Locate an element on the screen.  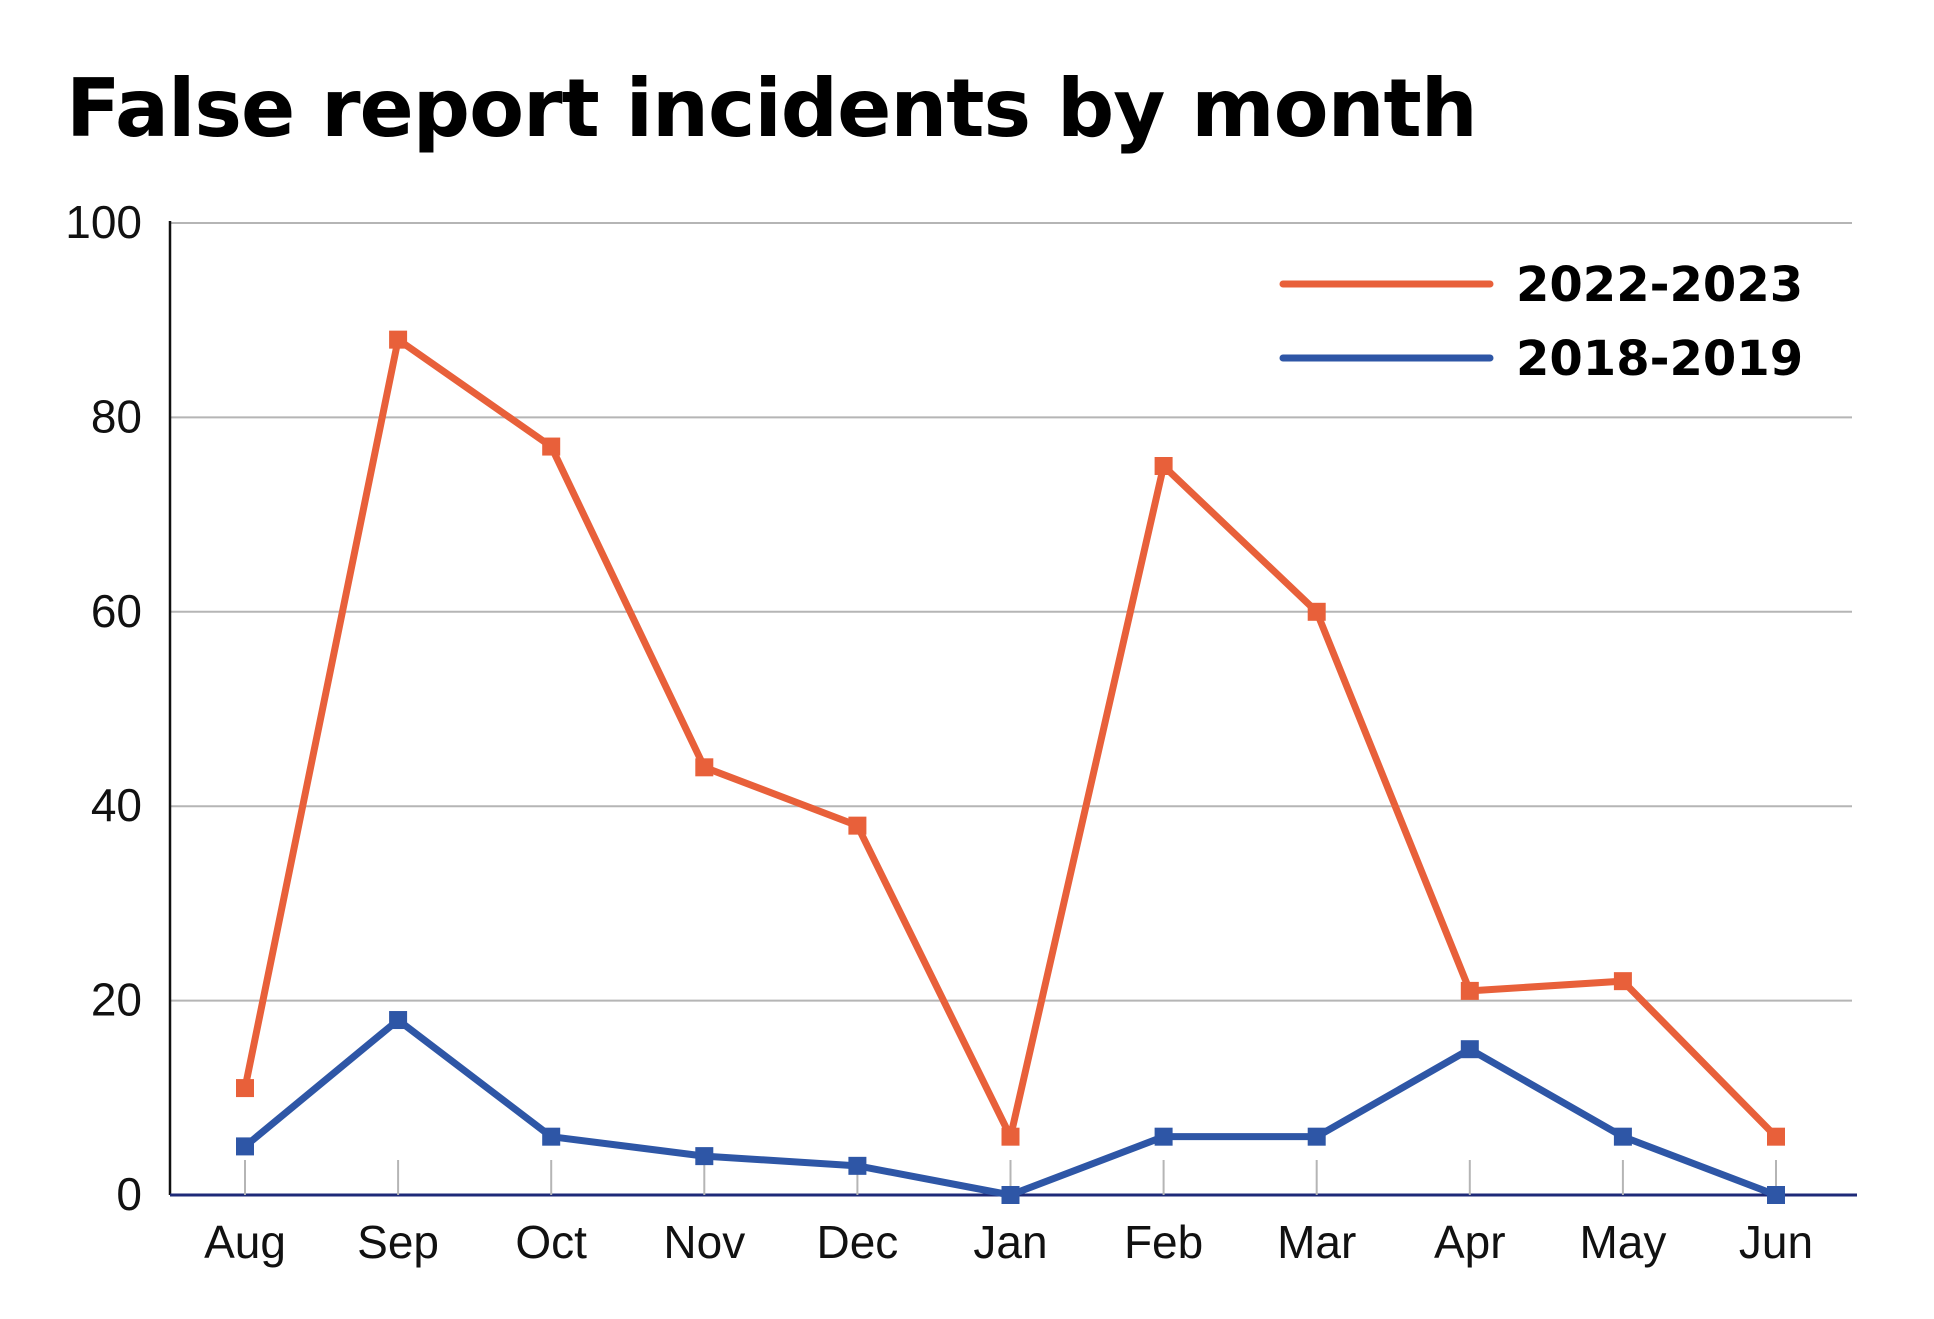
x-tick-label: Dec is located at coordinates (857, 1242).